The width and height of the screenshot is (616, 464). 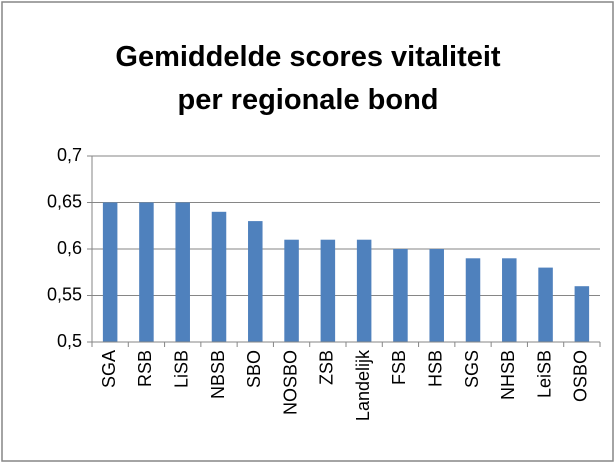 I want to click on x-tick-label: Landelijk, so click(x=363, y=385).